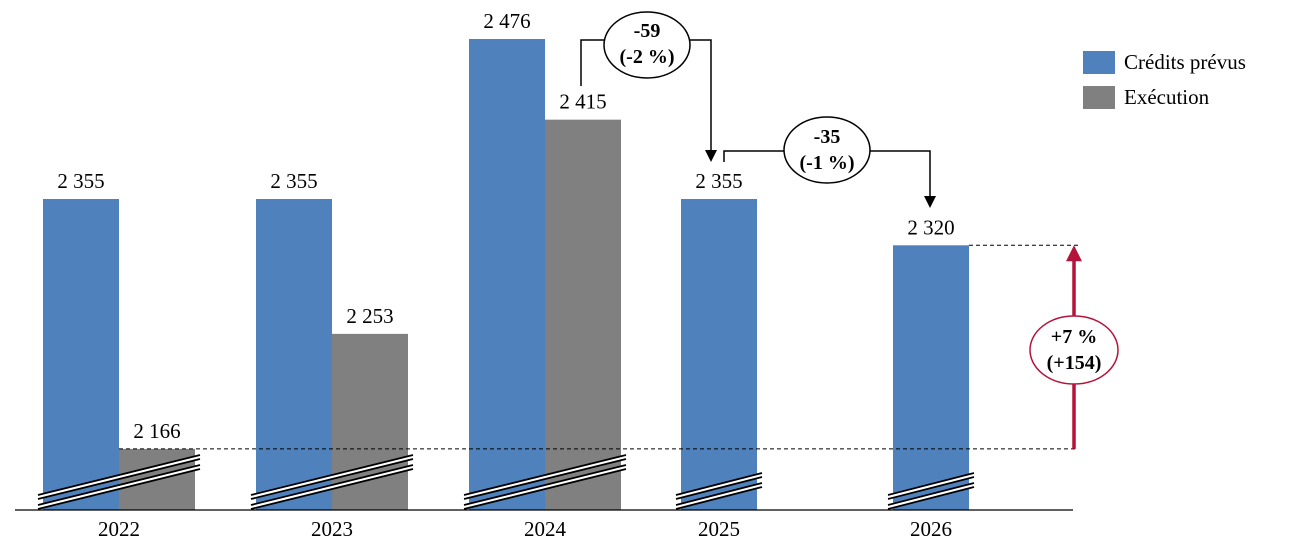 Image resolution: width=1290 pixels, height=557 pixels. I want to click on bar-credits-2022, so click(81, 354).